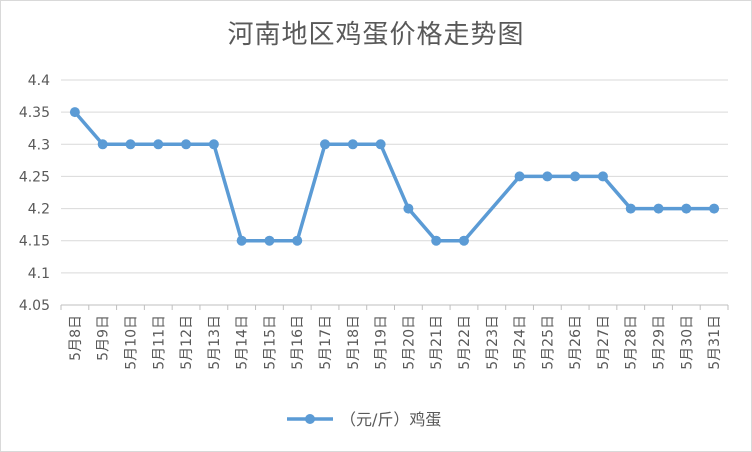 The width and height of the screenshot is (752, 452). What do you see at coordinates (187, 342) in the screenshot?
I see `x-tick-label: 5月12日` at bounding box center [187, 342].